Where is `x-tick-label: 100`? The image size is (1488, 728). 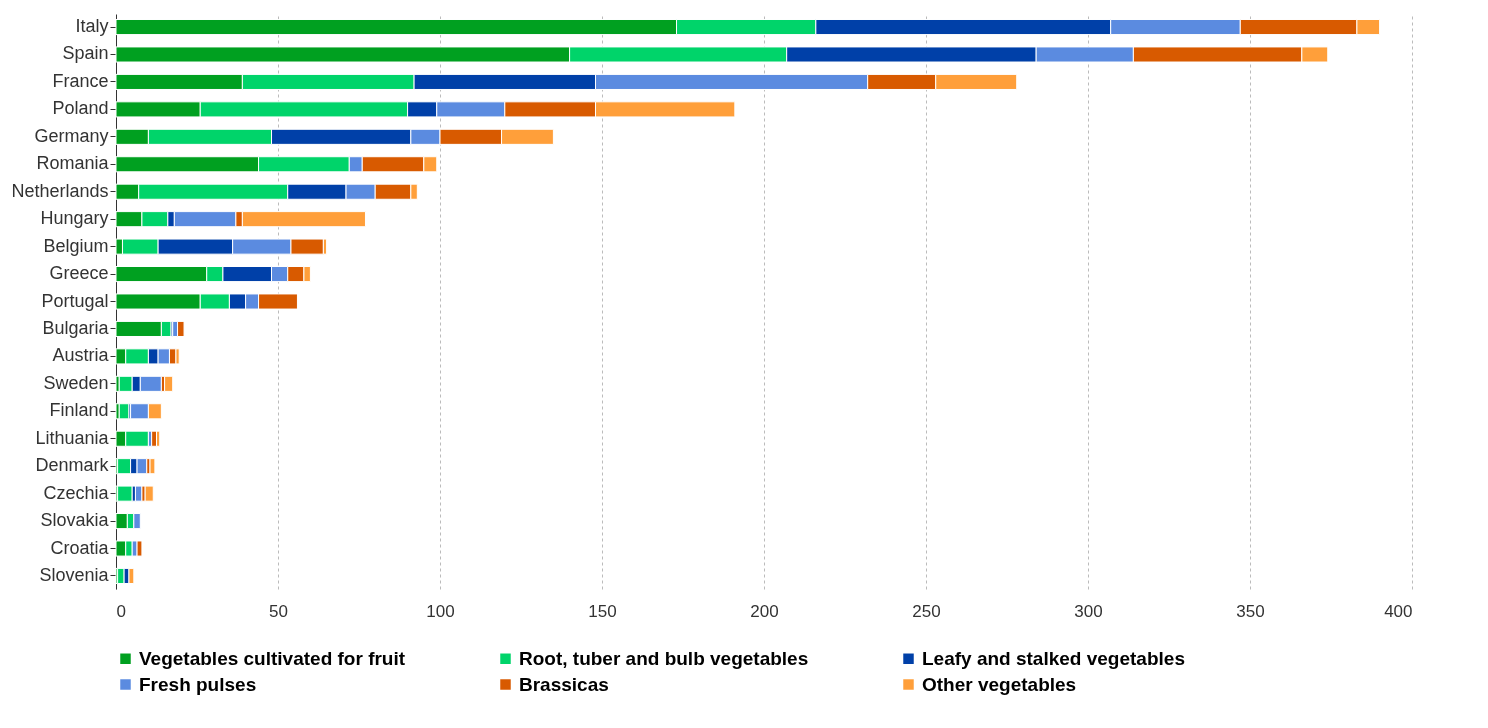 x-tick-label: 100 is located at coordinates (440, 611).